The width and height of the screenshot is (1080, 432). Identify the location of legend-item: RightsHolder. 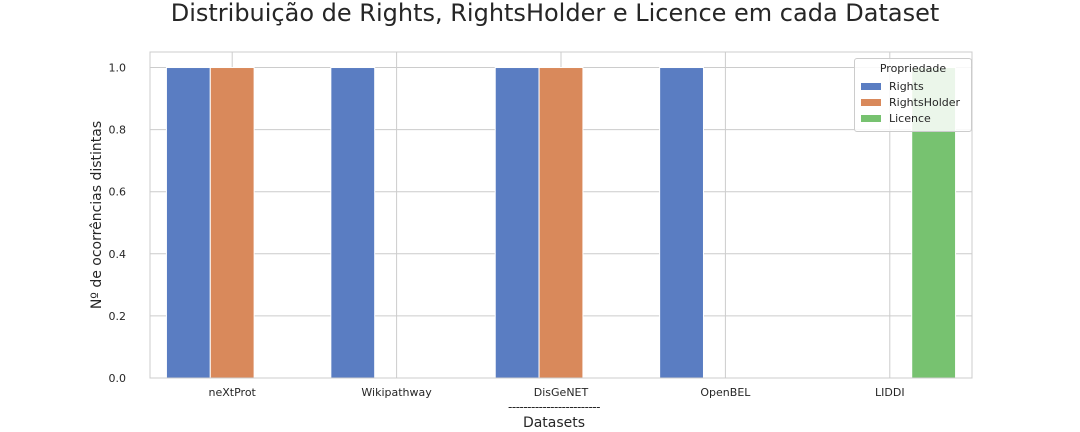
(913, 102).